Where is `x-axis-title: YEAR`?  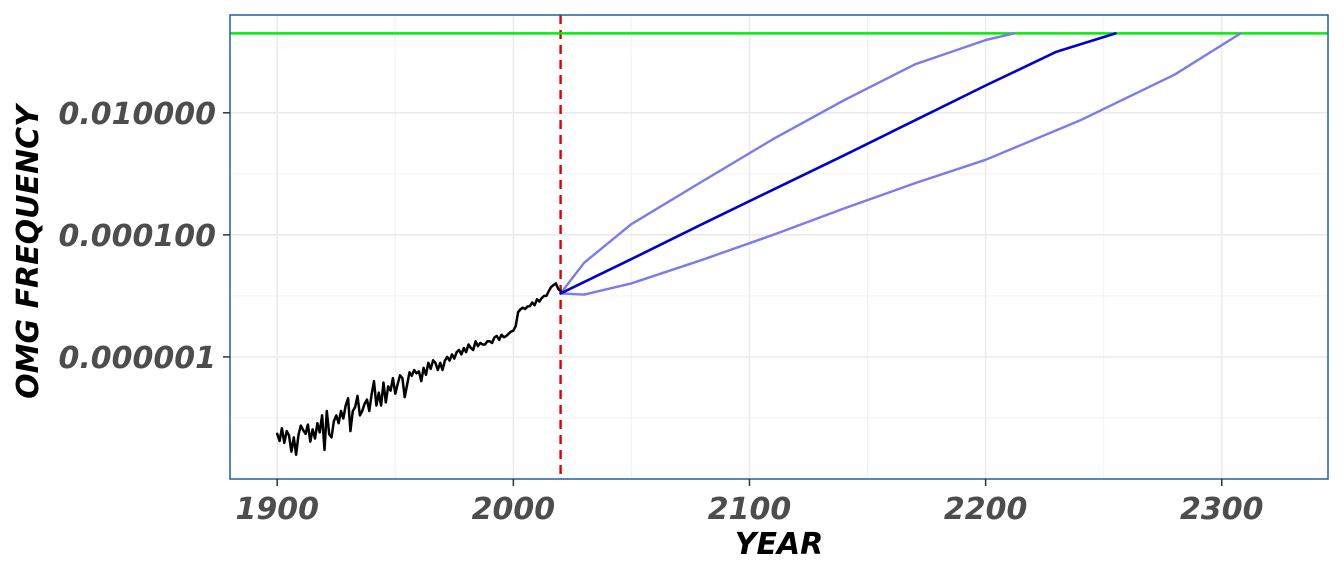
x-axis-title: YEAR is located at coordinates (779, 544).